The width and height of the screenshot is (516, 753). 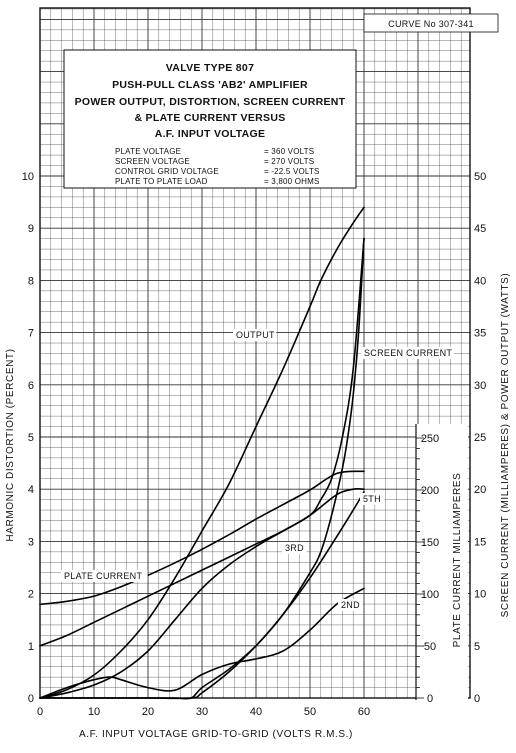 What do you see at coordinates (310, 712) in the screenshot?
I see `x-tick-label: 50` at bounding box center [310, 712].